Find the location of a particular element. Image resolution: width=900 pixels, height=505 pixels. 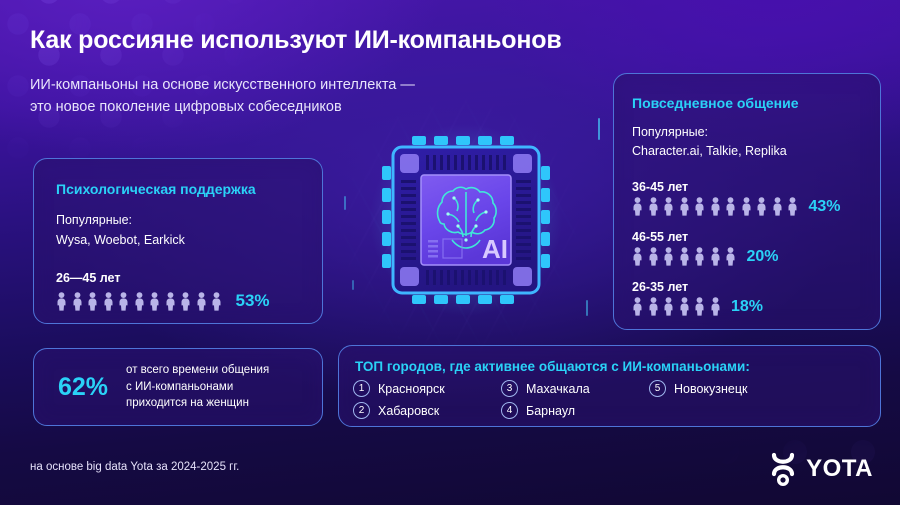

women-share-line-3: приходится на женщин is located at coordinates (187, 403).